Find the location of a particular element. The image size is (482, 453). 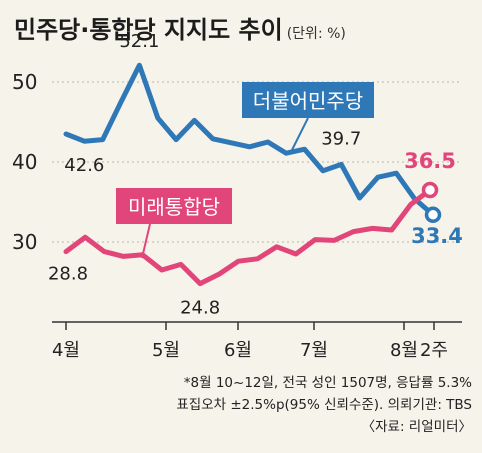

x-tick-label: 6월 is located at coordinates (238, 350).